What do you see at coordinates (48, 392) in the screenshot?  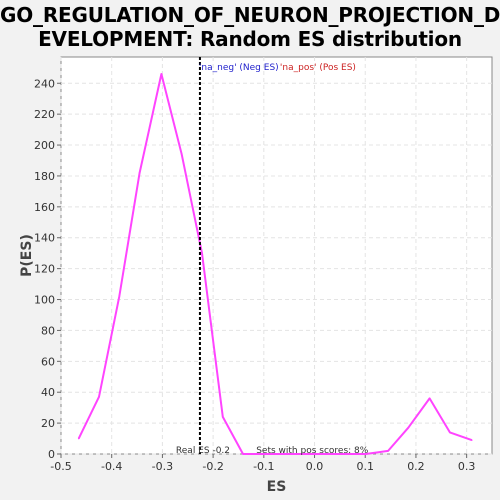 I see `y-tick-label: 40` at bounding box center [48, 392].